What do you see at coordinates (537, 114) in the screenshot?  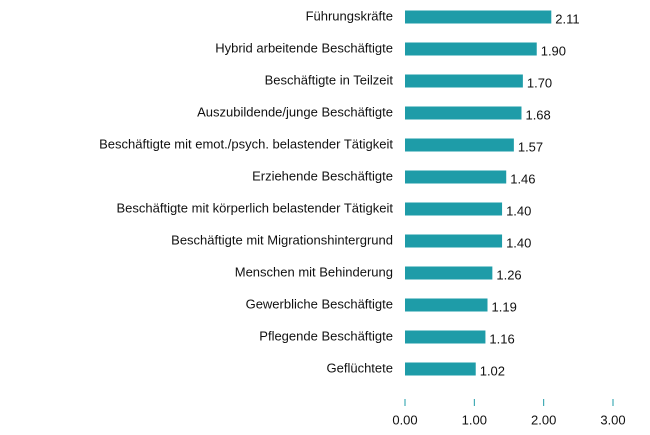 I see `value-label: 1.68` at bounding box center [537, 114].